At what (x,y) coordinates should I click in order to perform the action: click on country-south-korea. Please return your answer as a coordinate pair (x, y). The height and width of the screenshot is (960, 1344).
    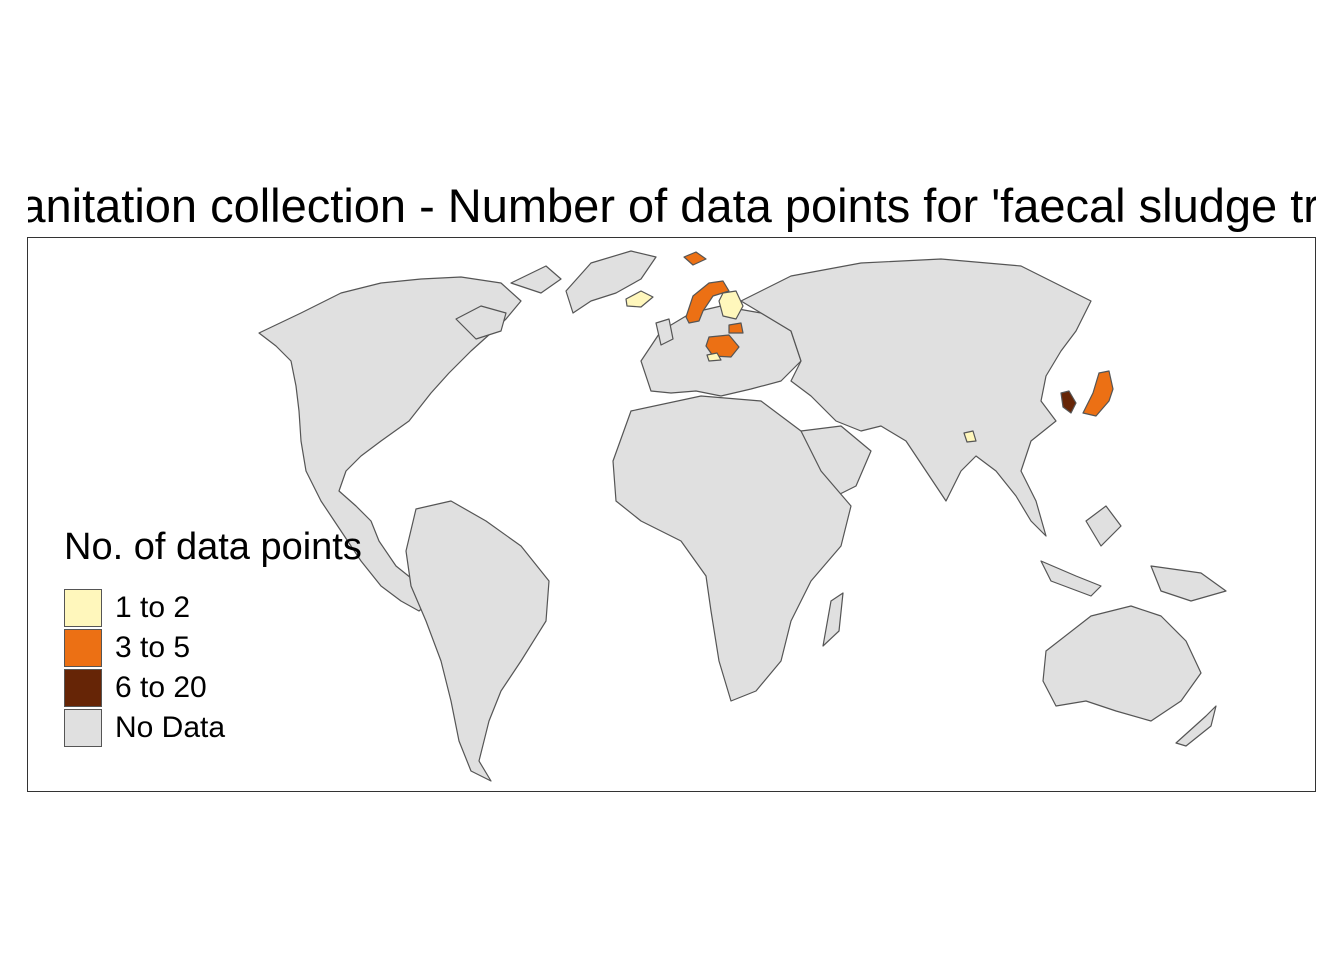
    Looking at the image, I should click on (1068, 402).